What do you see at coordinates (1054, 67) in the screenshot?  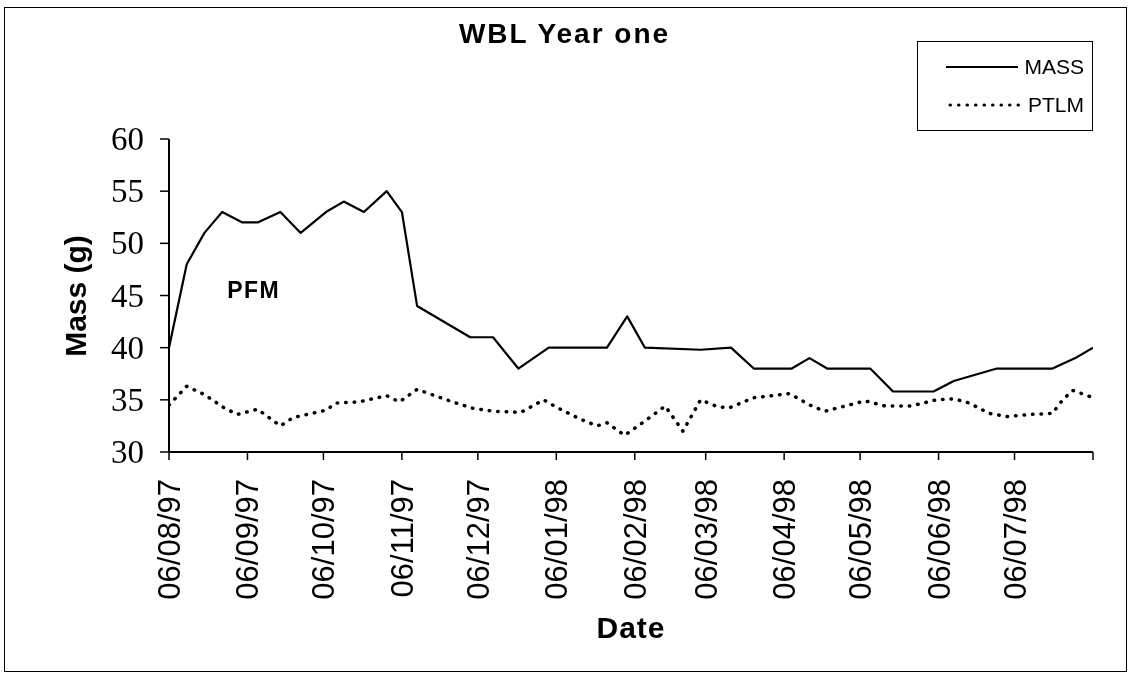 I see `legend-label: MASS` at bounding box center [1054, 67].